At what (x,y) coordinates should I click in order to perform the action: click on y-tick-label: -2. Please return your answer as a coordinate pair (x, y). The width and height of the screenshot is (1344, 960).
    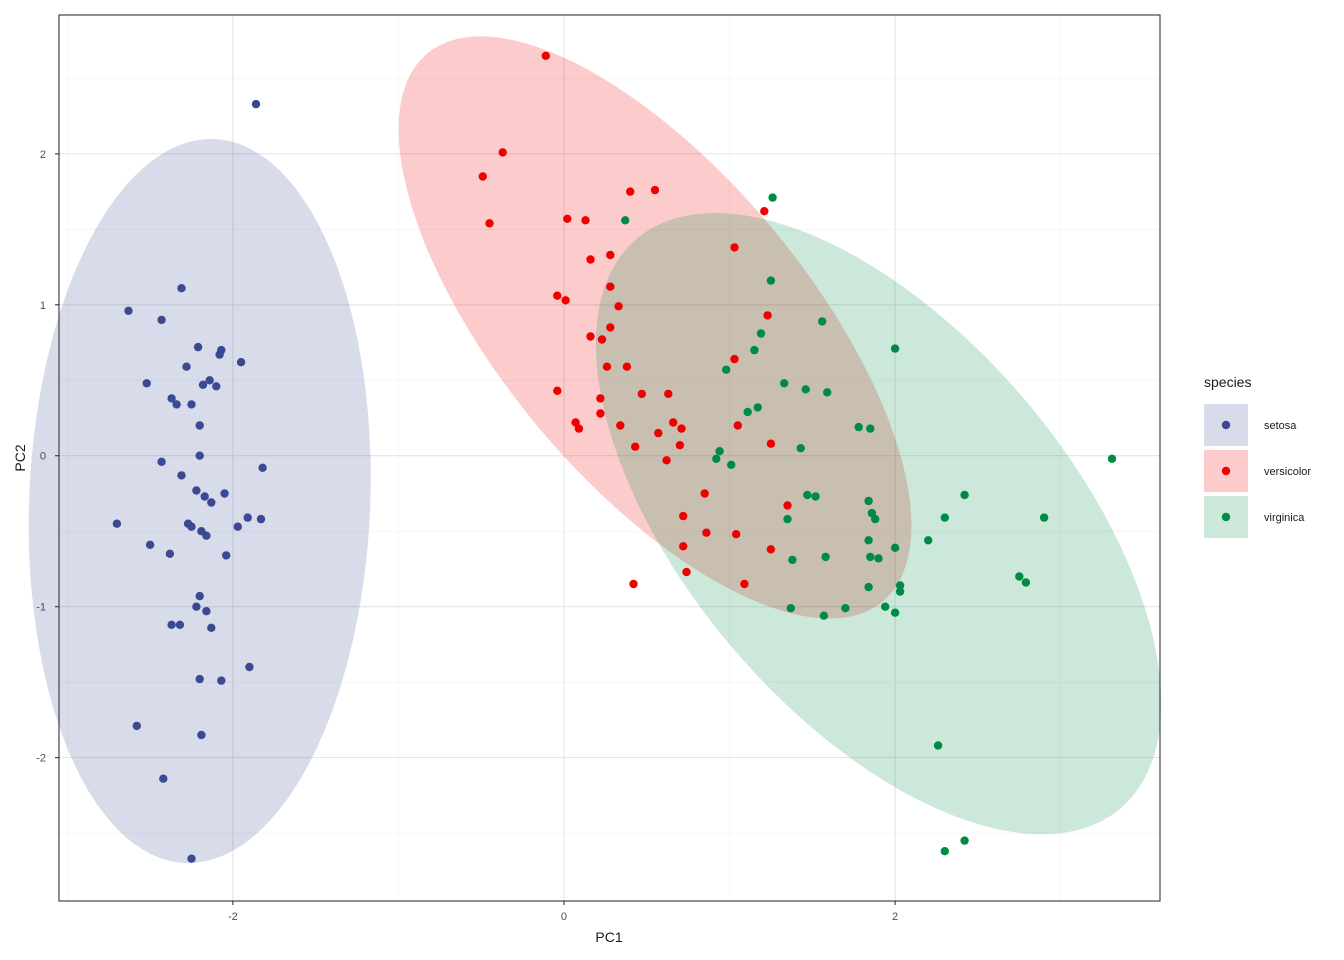
    Looking at the image, I should click on (41, 759).